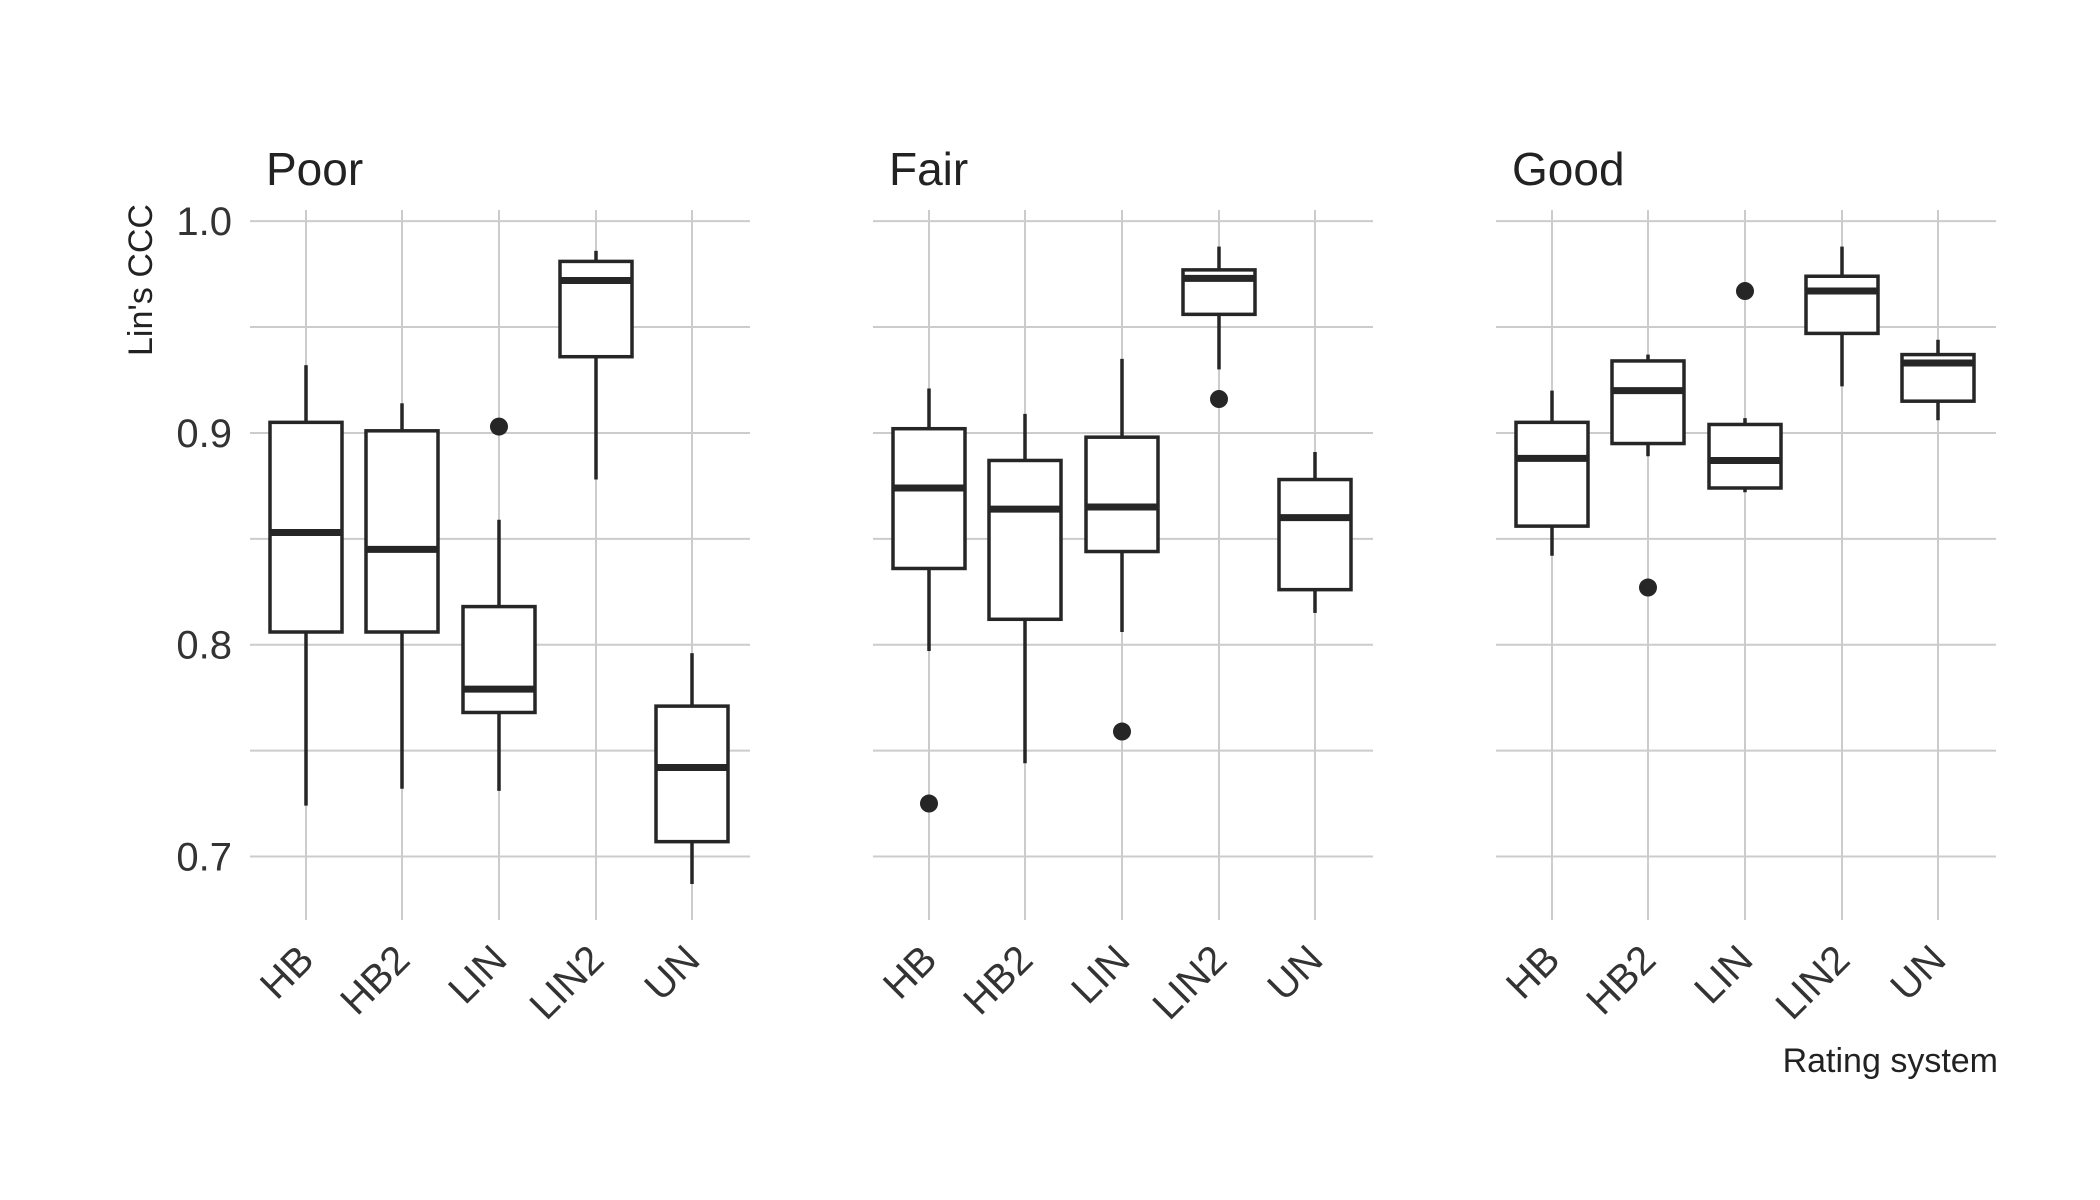 The height and width of the screenshot is (1200, 2100). What do you see at coordinates (204, 434) in the screenshot?
I see `y-tick-label: 0.9` at bounding box center [204, 434].